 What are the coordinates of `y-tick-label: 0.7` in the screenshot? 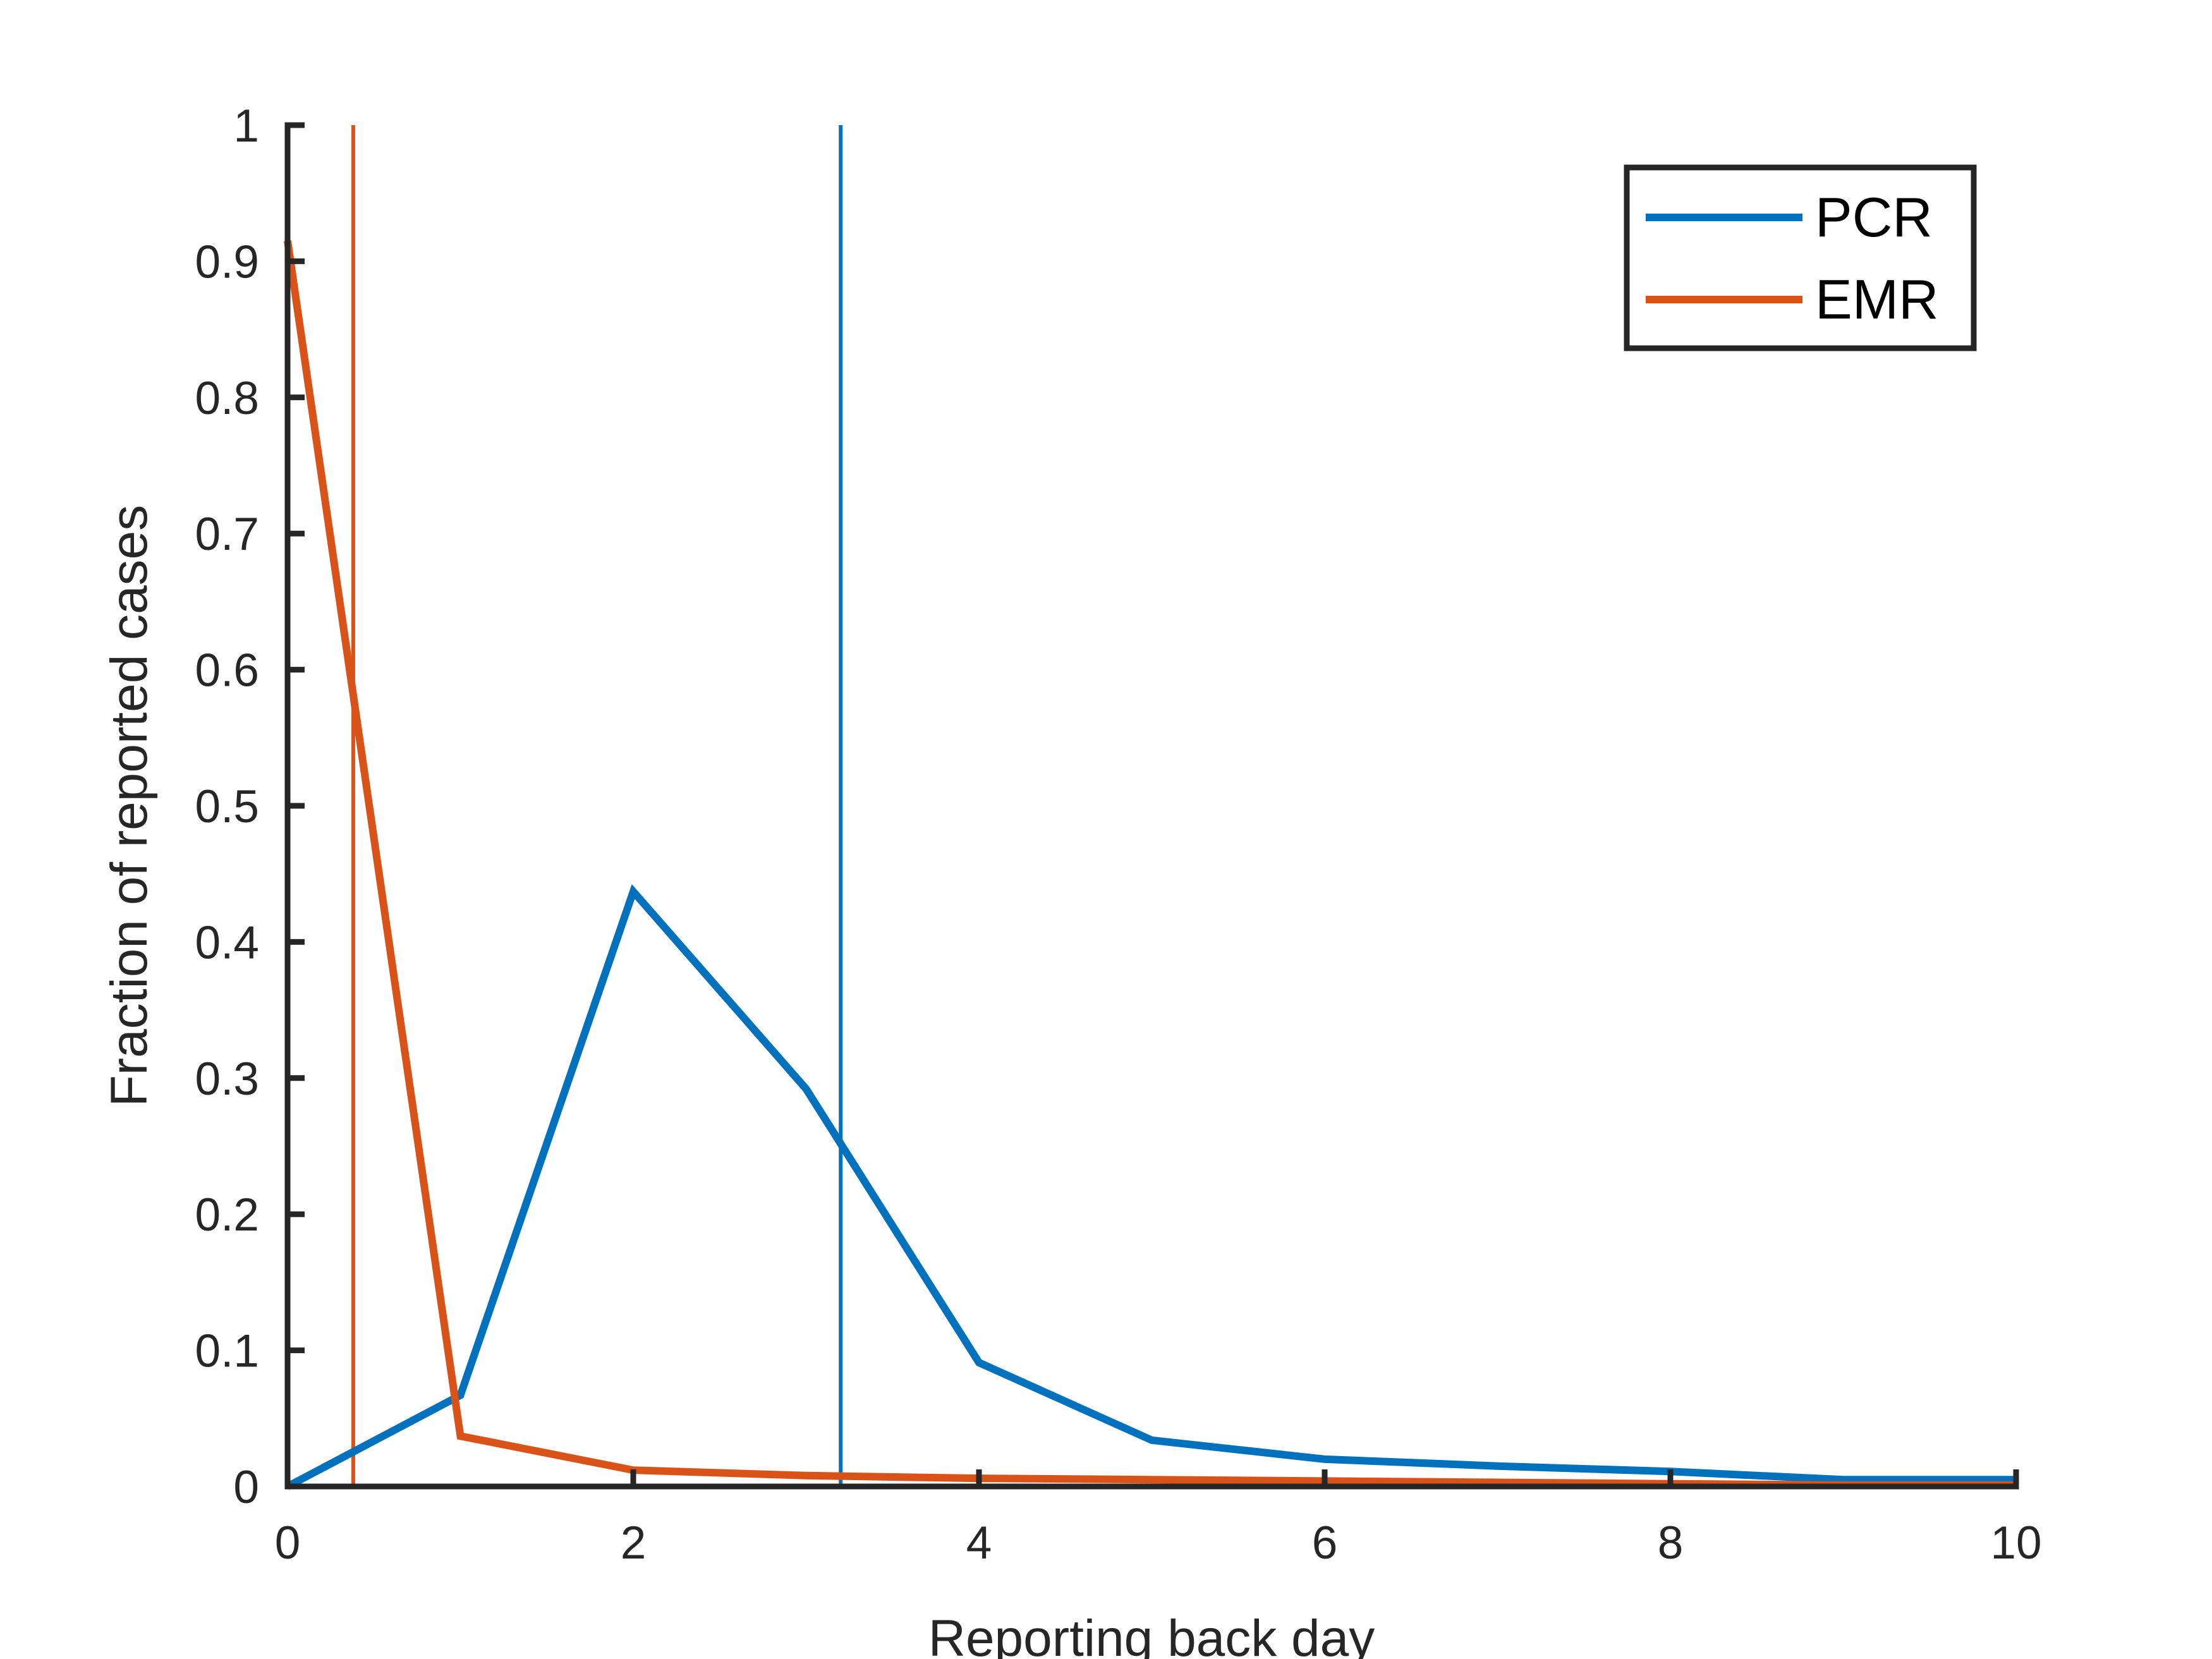 It's located at (227, 534).